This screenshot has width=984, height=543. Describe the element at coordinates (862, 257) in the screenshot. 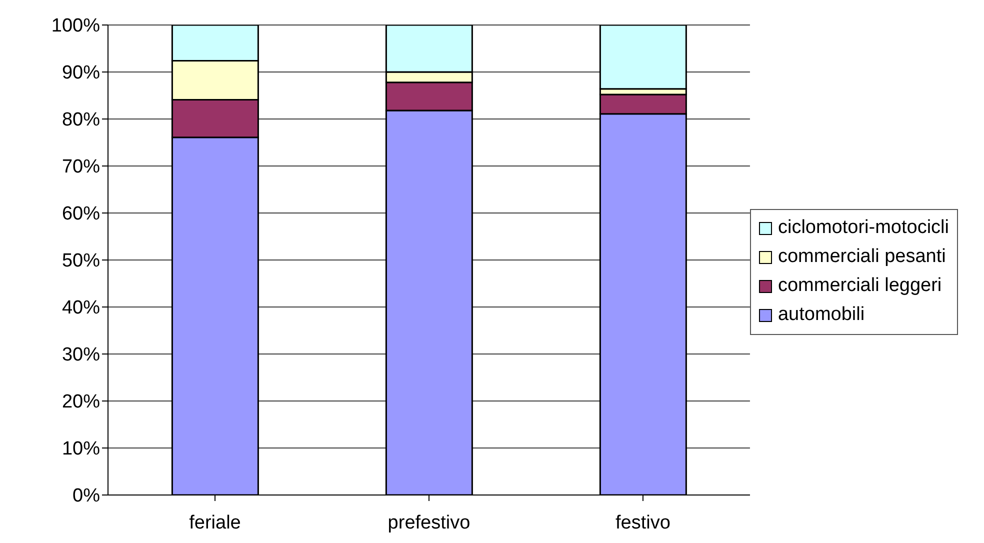

I see `legend-label: commerciali pesanti` at that location.